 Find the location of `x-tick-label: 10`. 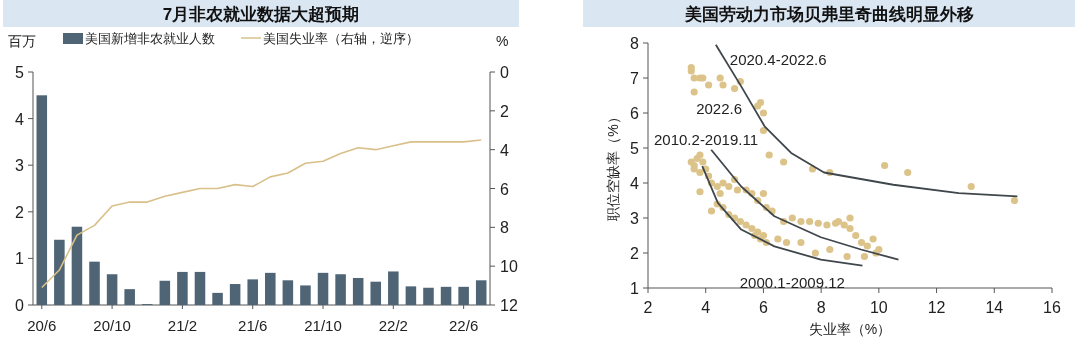

x-tick-label: 10 is located at coordinates (878, 307).